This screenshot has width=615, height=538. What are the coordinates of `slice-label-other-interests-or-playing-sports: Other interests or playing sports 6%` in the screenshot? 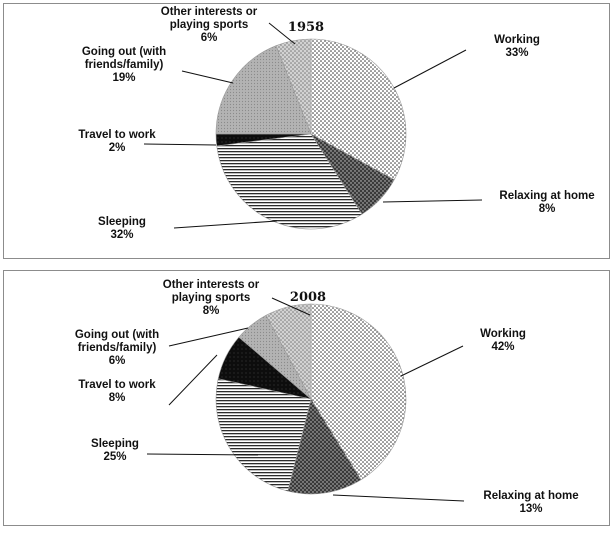 It's located at (209, 25).